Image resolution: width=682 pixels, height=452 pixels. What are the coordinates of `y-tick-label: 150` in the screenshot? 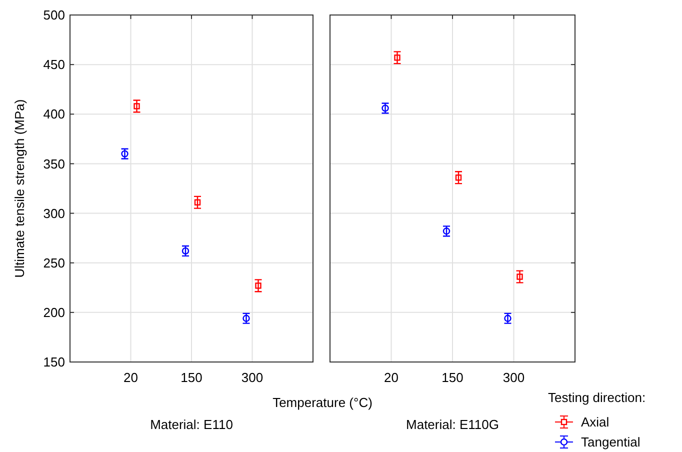 It's located at (54, 362).